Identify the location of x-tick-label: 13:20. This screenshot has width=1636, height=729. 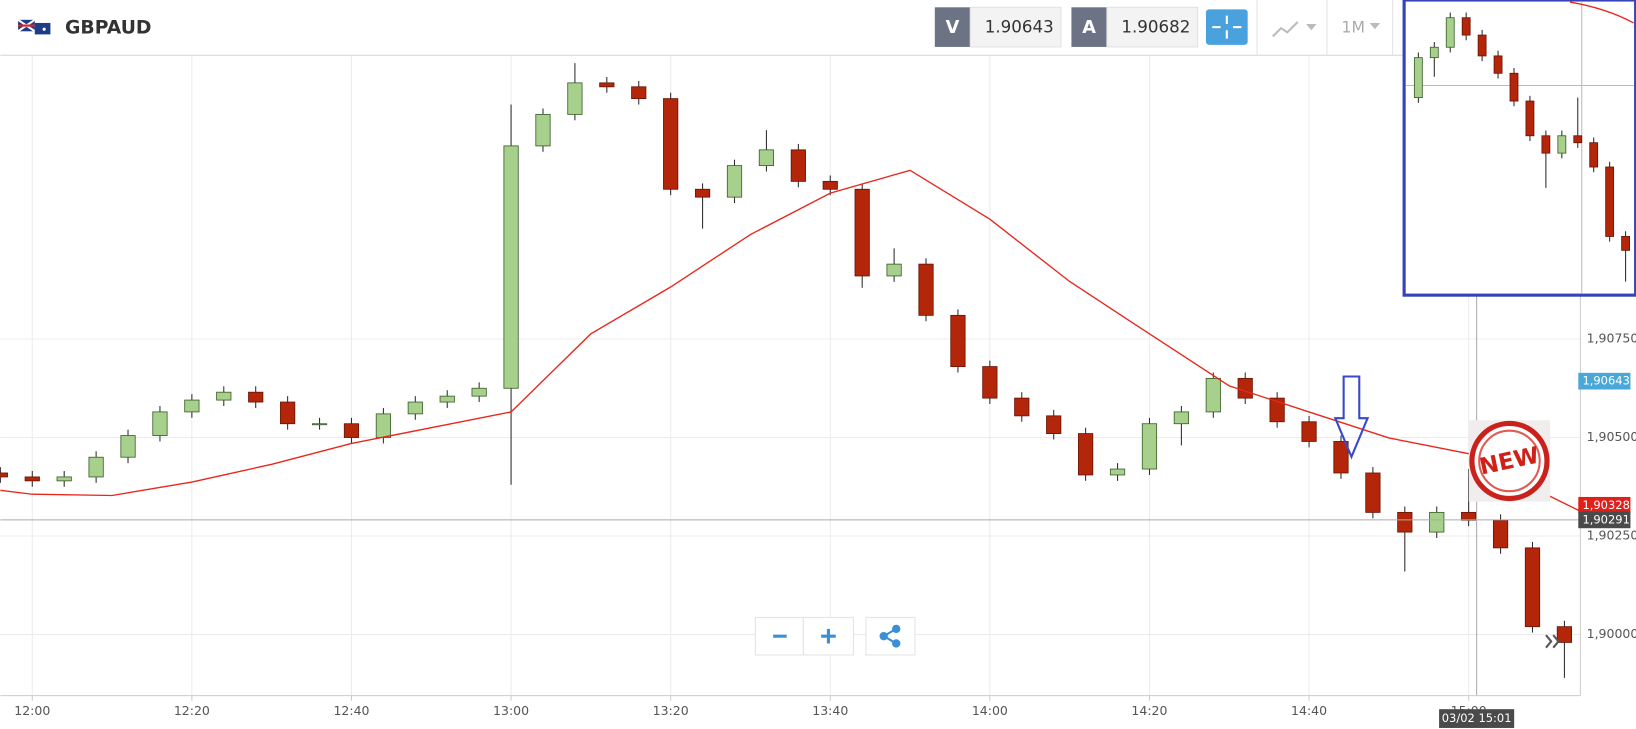
(671, 710).